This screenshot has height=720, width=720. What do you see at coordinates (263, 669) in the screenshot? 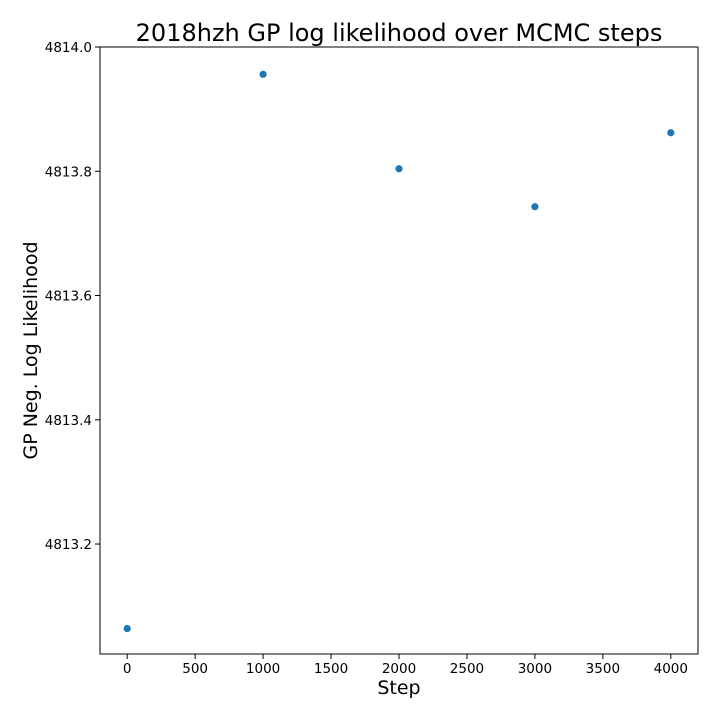
I see `x-tick-label: 1000` at bounding box center [263, 669].